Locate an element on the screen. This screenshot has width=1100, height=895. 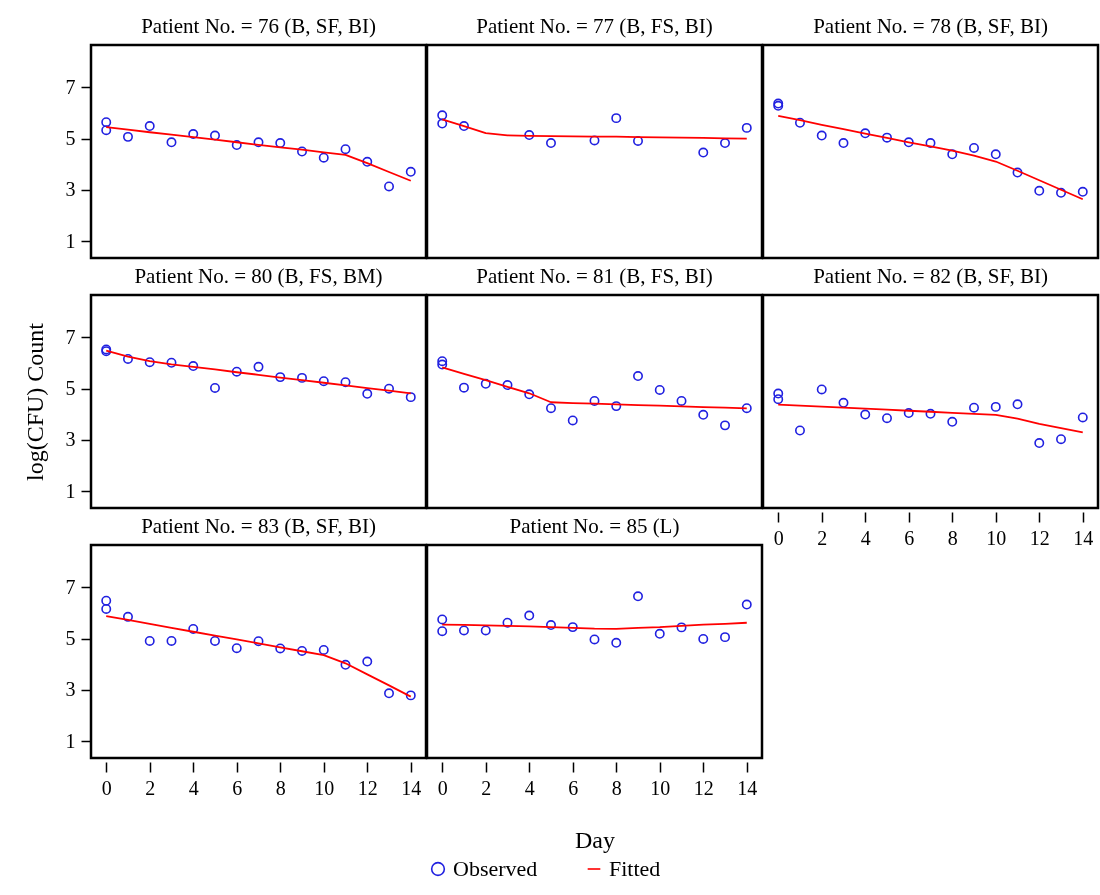
x-tick-label: 8 is located at coordinates (952, 537).